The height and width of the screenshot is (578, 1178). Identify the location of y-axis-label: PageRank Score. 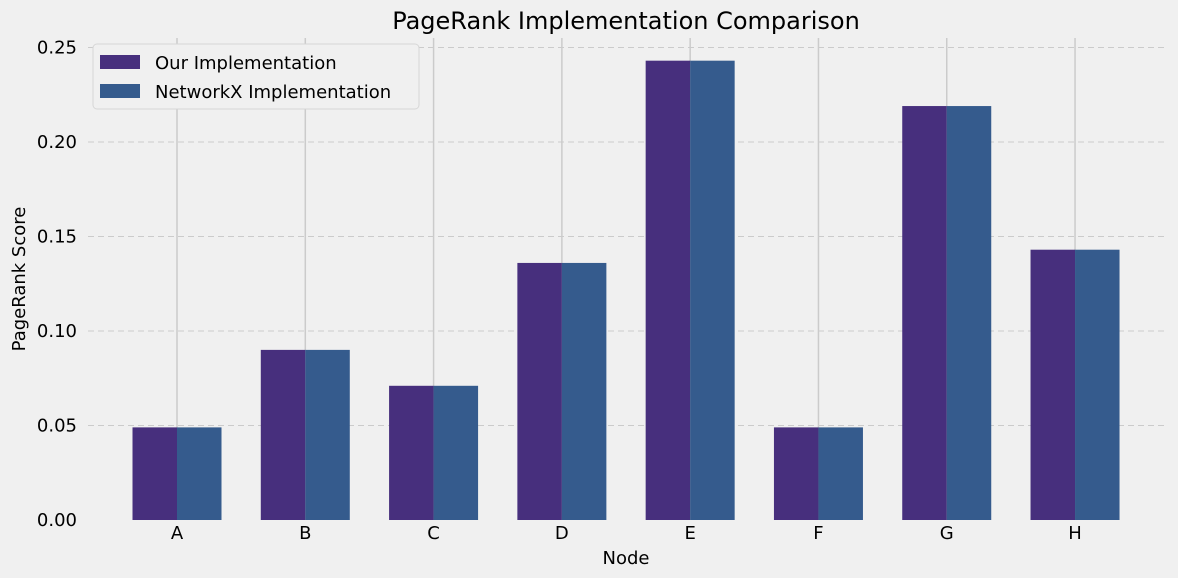
(19, 279).